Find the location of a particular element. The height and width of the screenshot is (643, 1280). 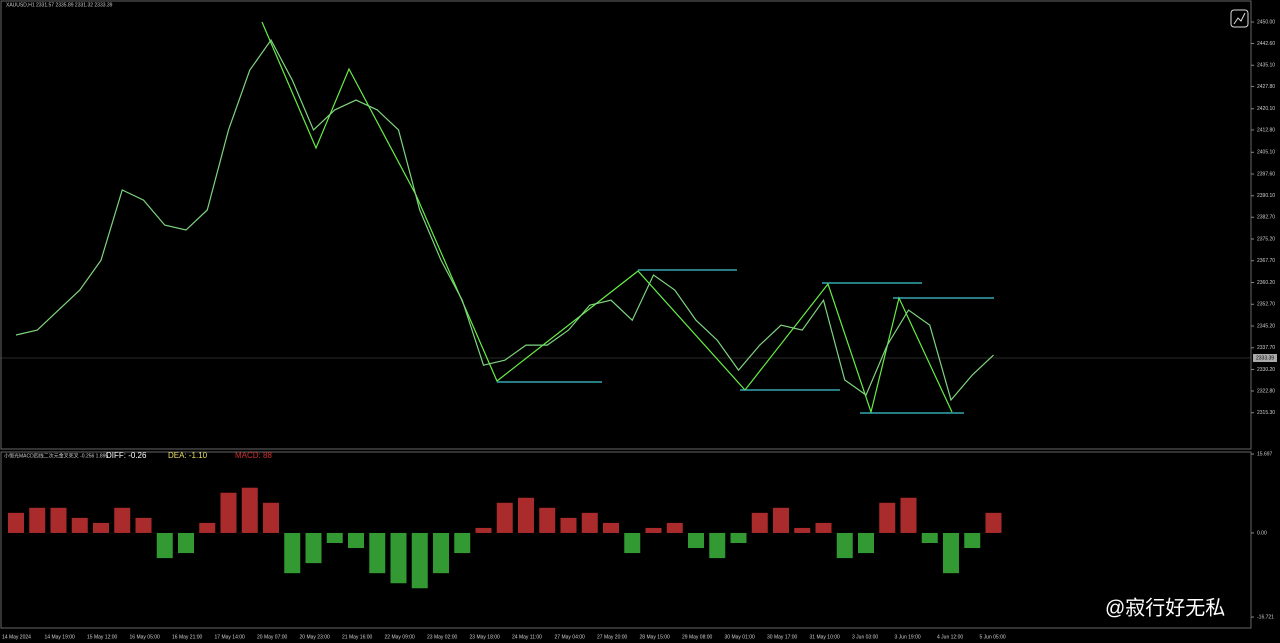

x-tick-label: 27 May 20:00 is located at coordinates (612, 637).